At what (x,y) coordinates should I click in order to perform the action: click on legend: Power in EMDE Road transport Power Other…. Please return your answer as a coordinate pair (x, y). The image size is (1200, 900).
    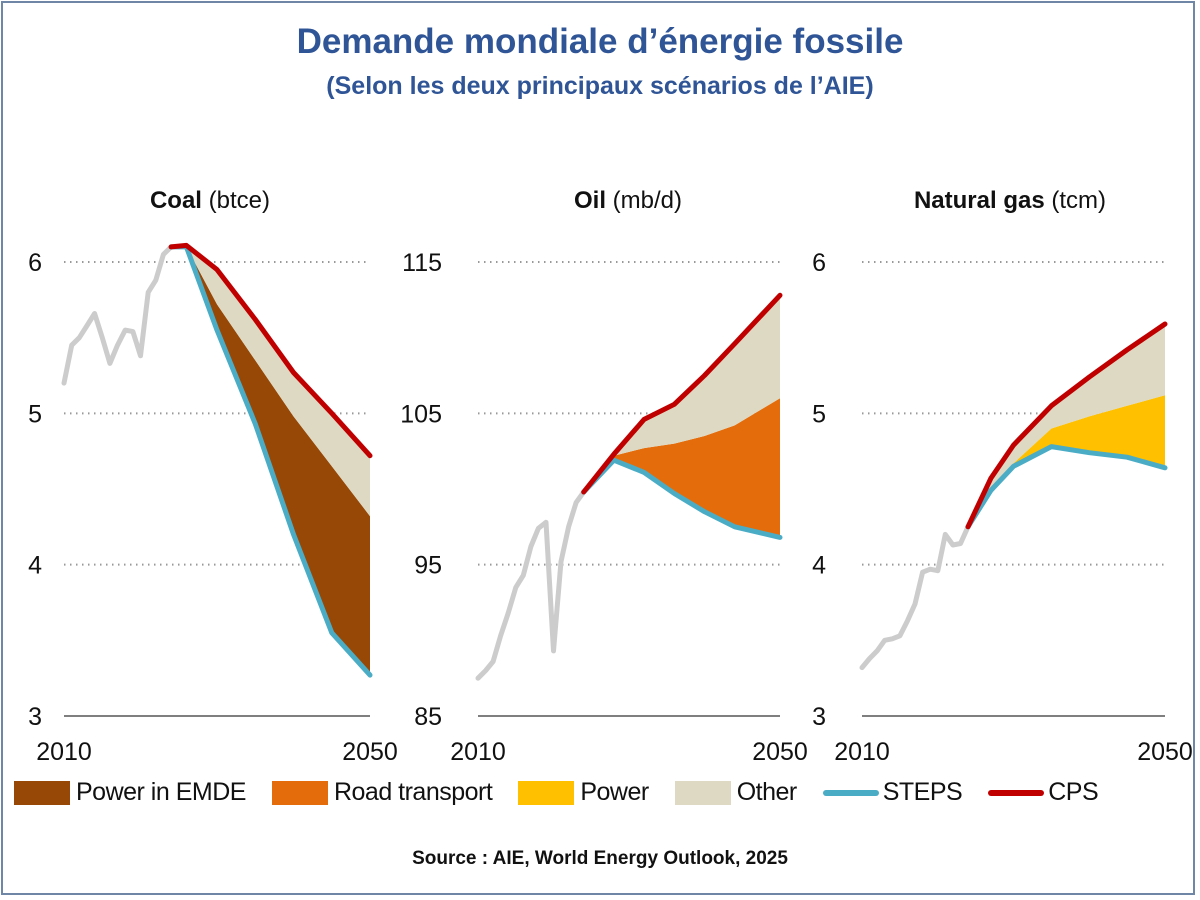
    Looking at the image, I should click on (569, 792).